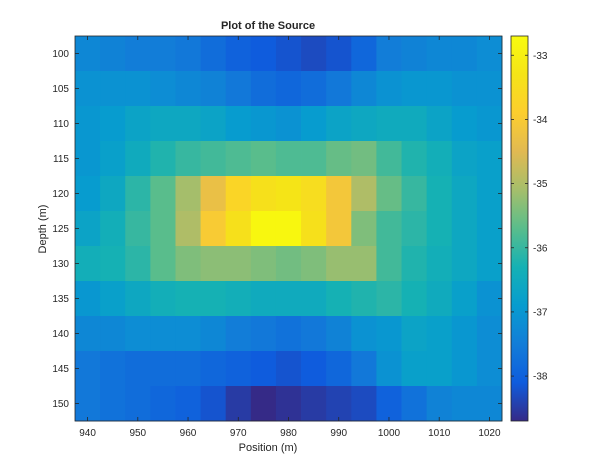 Image resolution: width=603 pixels, height=474 pixels. Describe the element at coordinates (60, 264) in the screenshot. I see `y-tick-label: 130` at that location.